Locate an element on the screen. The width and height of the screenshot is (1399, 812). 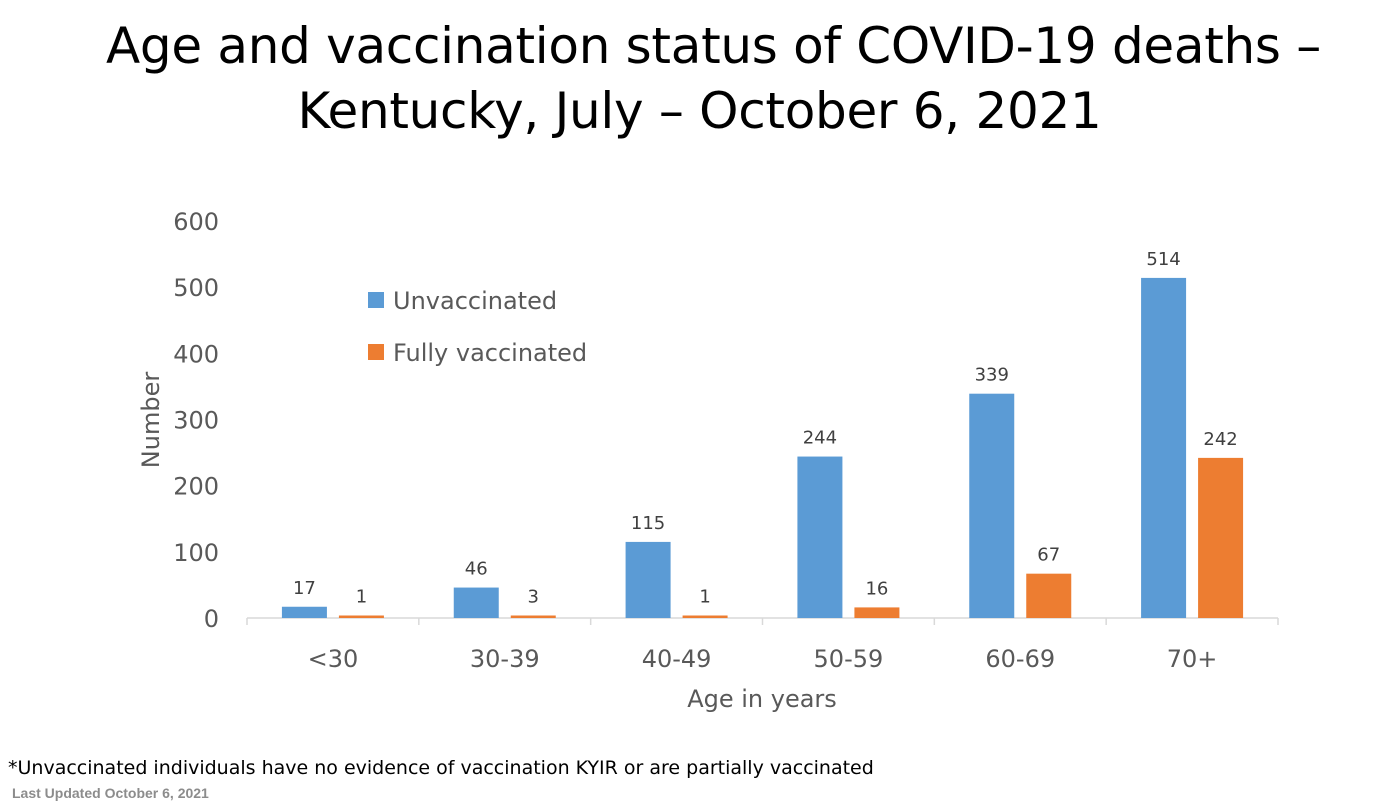
legend-label: Fully vaccinated is located at coordinates (490, 353).